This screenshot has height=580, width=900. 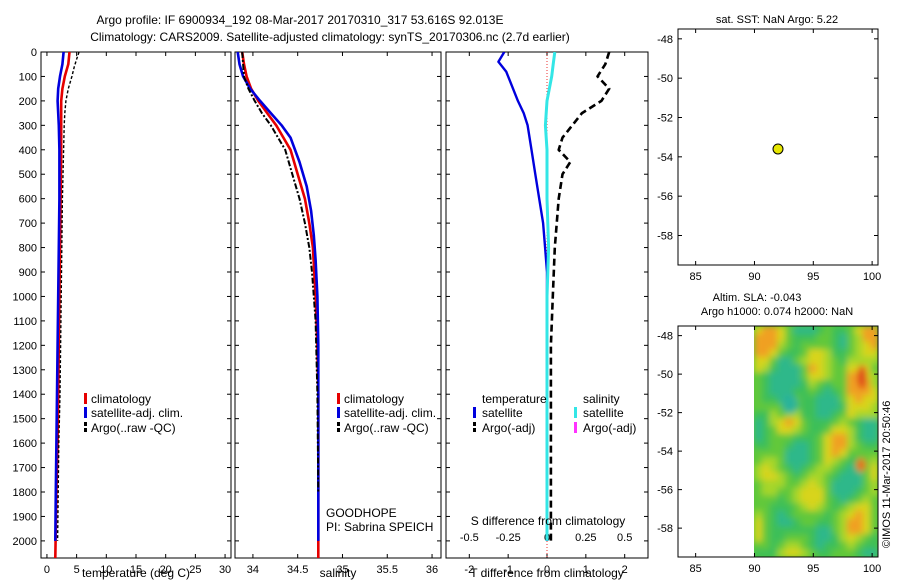 I want to click on legend-swatch-sal-argo, so click(x=575, y=427).